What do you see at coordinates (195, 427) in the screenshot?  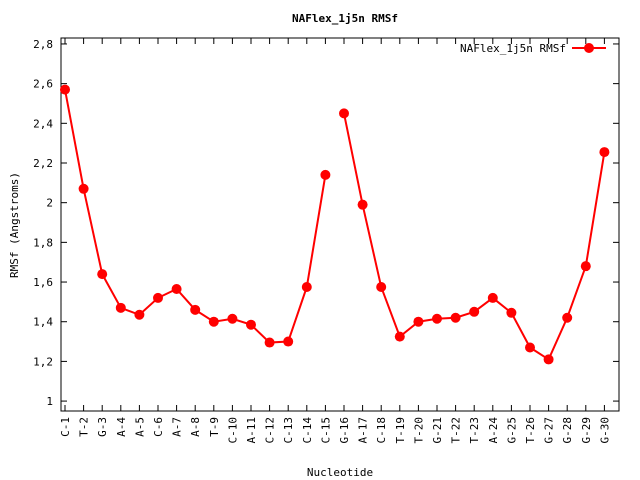 I see `x-tick-label: A-8` at bounding box center [195, 427].